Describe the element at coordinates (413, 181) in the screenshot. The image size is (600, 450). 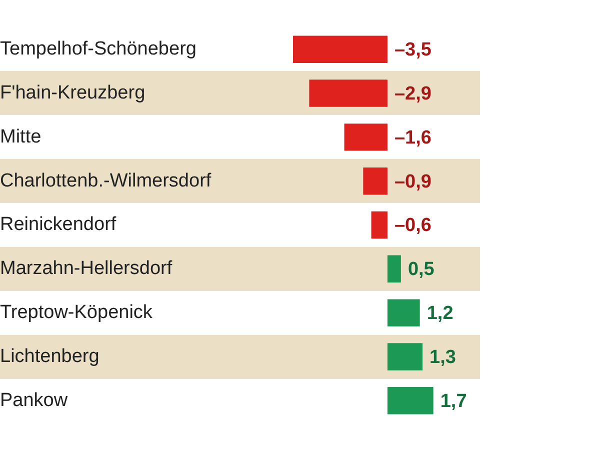
I see `data-label: –0,9` at that location.